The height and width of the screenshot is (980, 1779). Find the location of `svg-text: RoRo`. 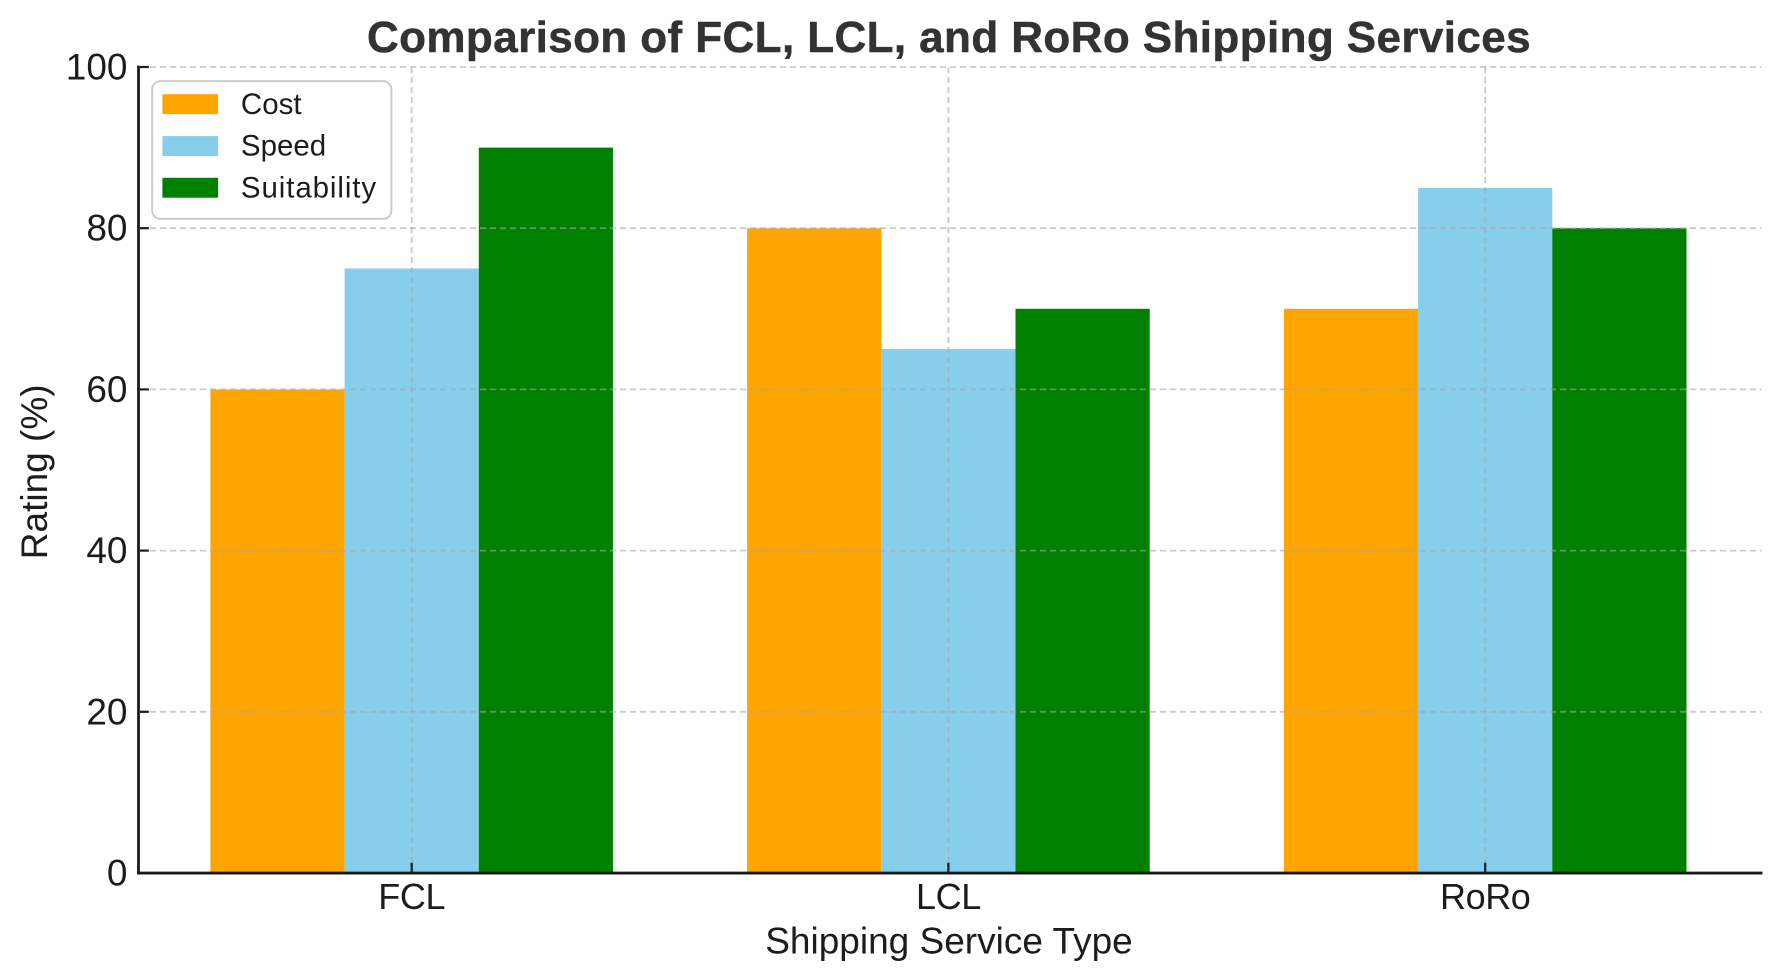

svg-text: RoRo is located at coordinates (1485, 896).